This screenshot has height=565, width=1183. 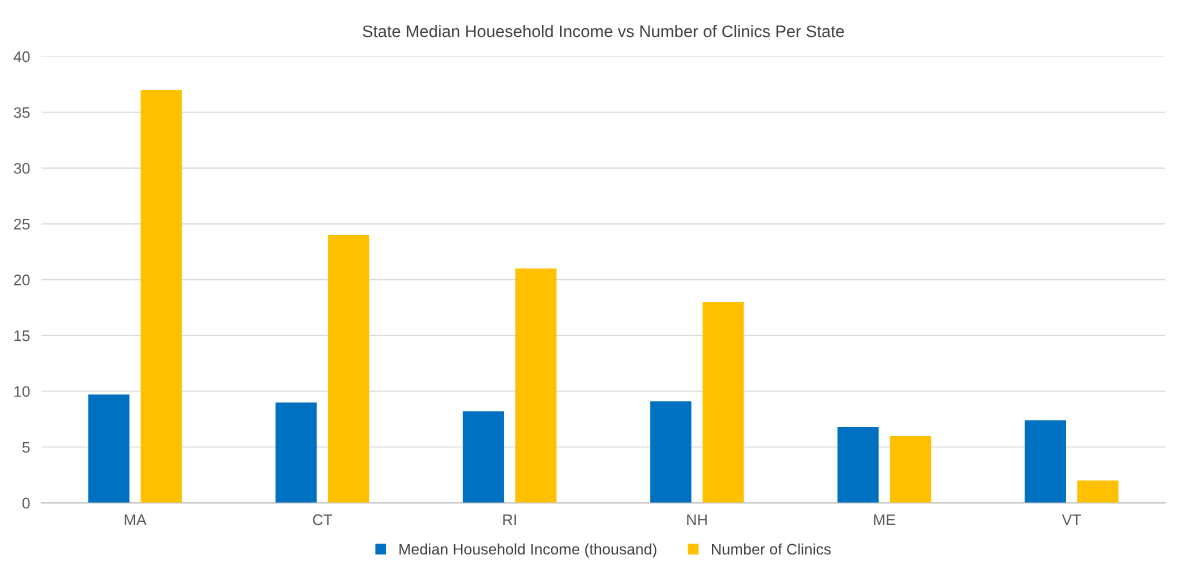 What do you see at coordinates (885, 520) in the screenshot?
I see `x-tick-label: ME` at bounding box center [885, 520].